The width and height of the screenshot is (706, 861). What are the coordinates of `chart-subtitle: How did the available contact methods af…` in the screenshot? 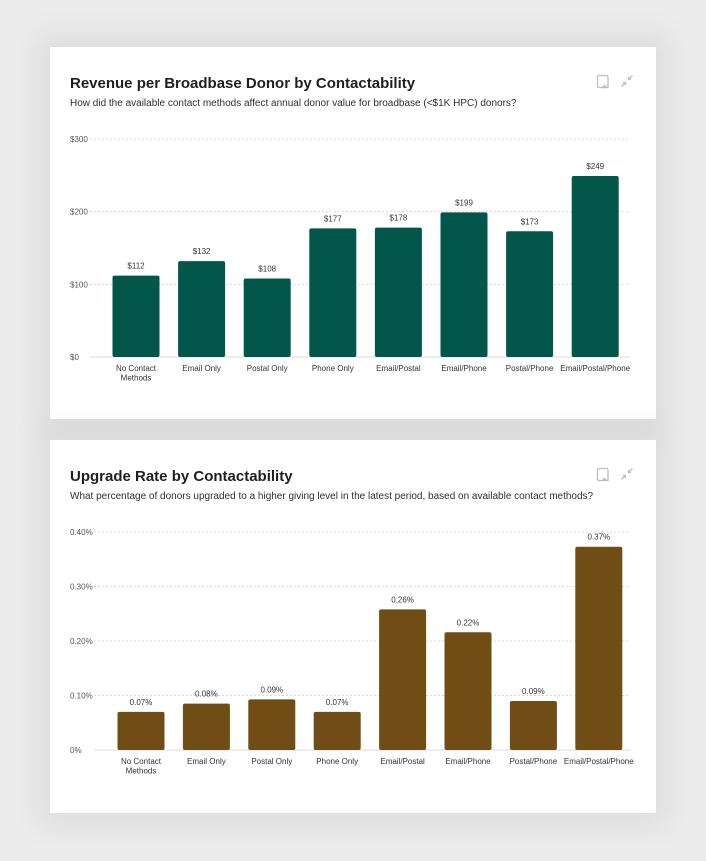 It's located at (293, 103).